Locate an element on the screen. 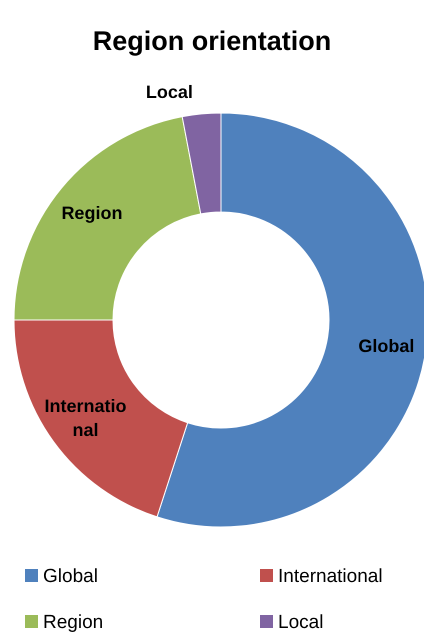  legend-label: Local is located at coordinates (301, 622).